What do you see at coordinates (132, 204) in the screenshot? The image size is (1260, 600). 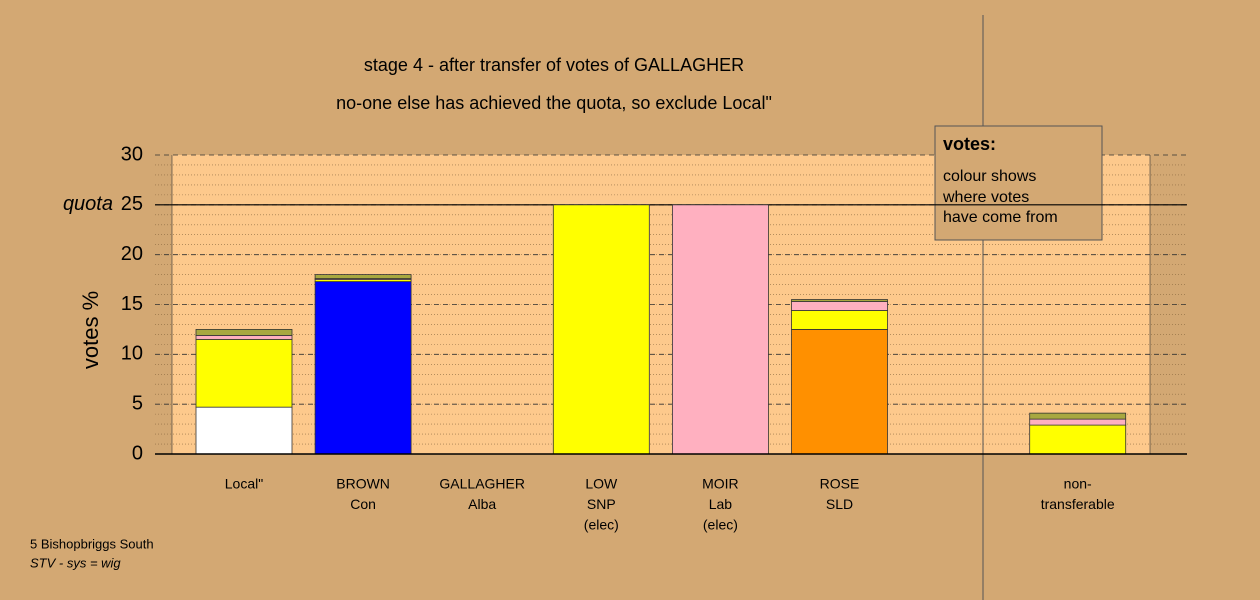 I see `y-tick-label: 25` at bounding box center [132, 204].